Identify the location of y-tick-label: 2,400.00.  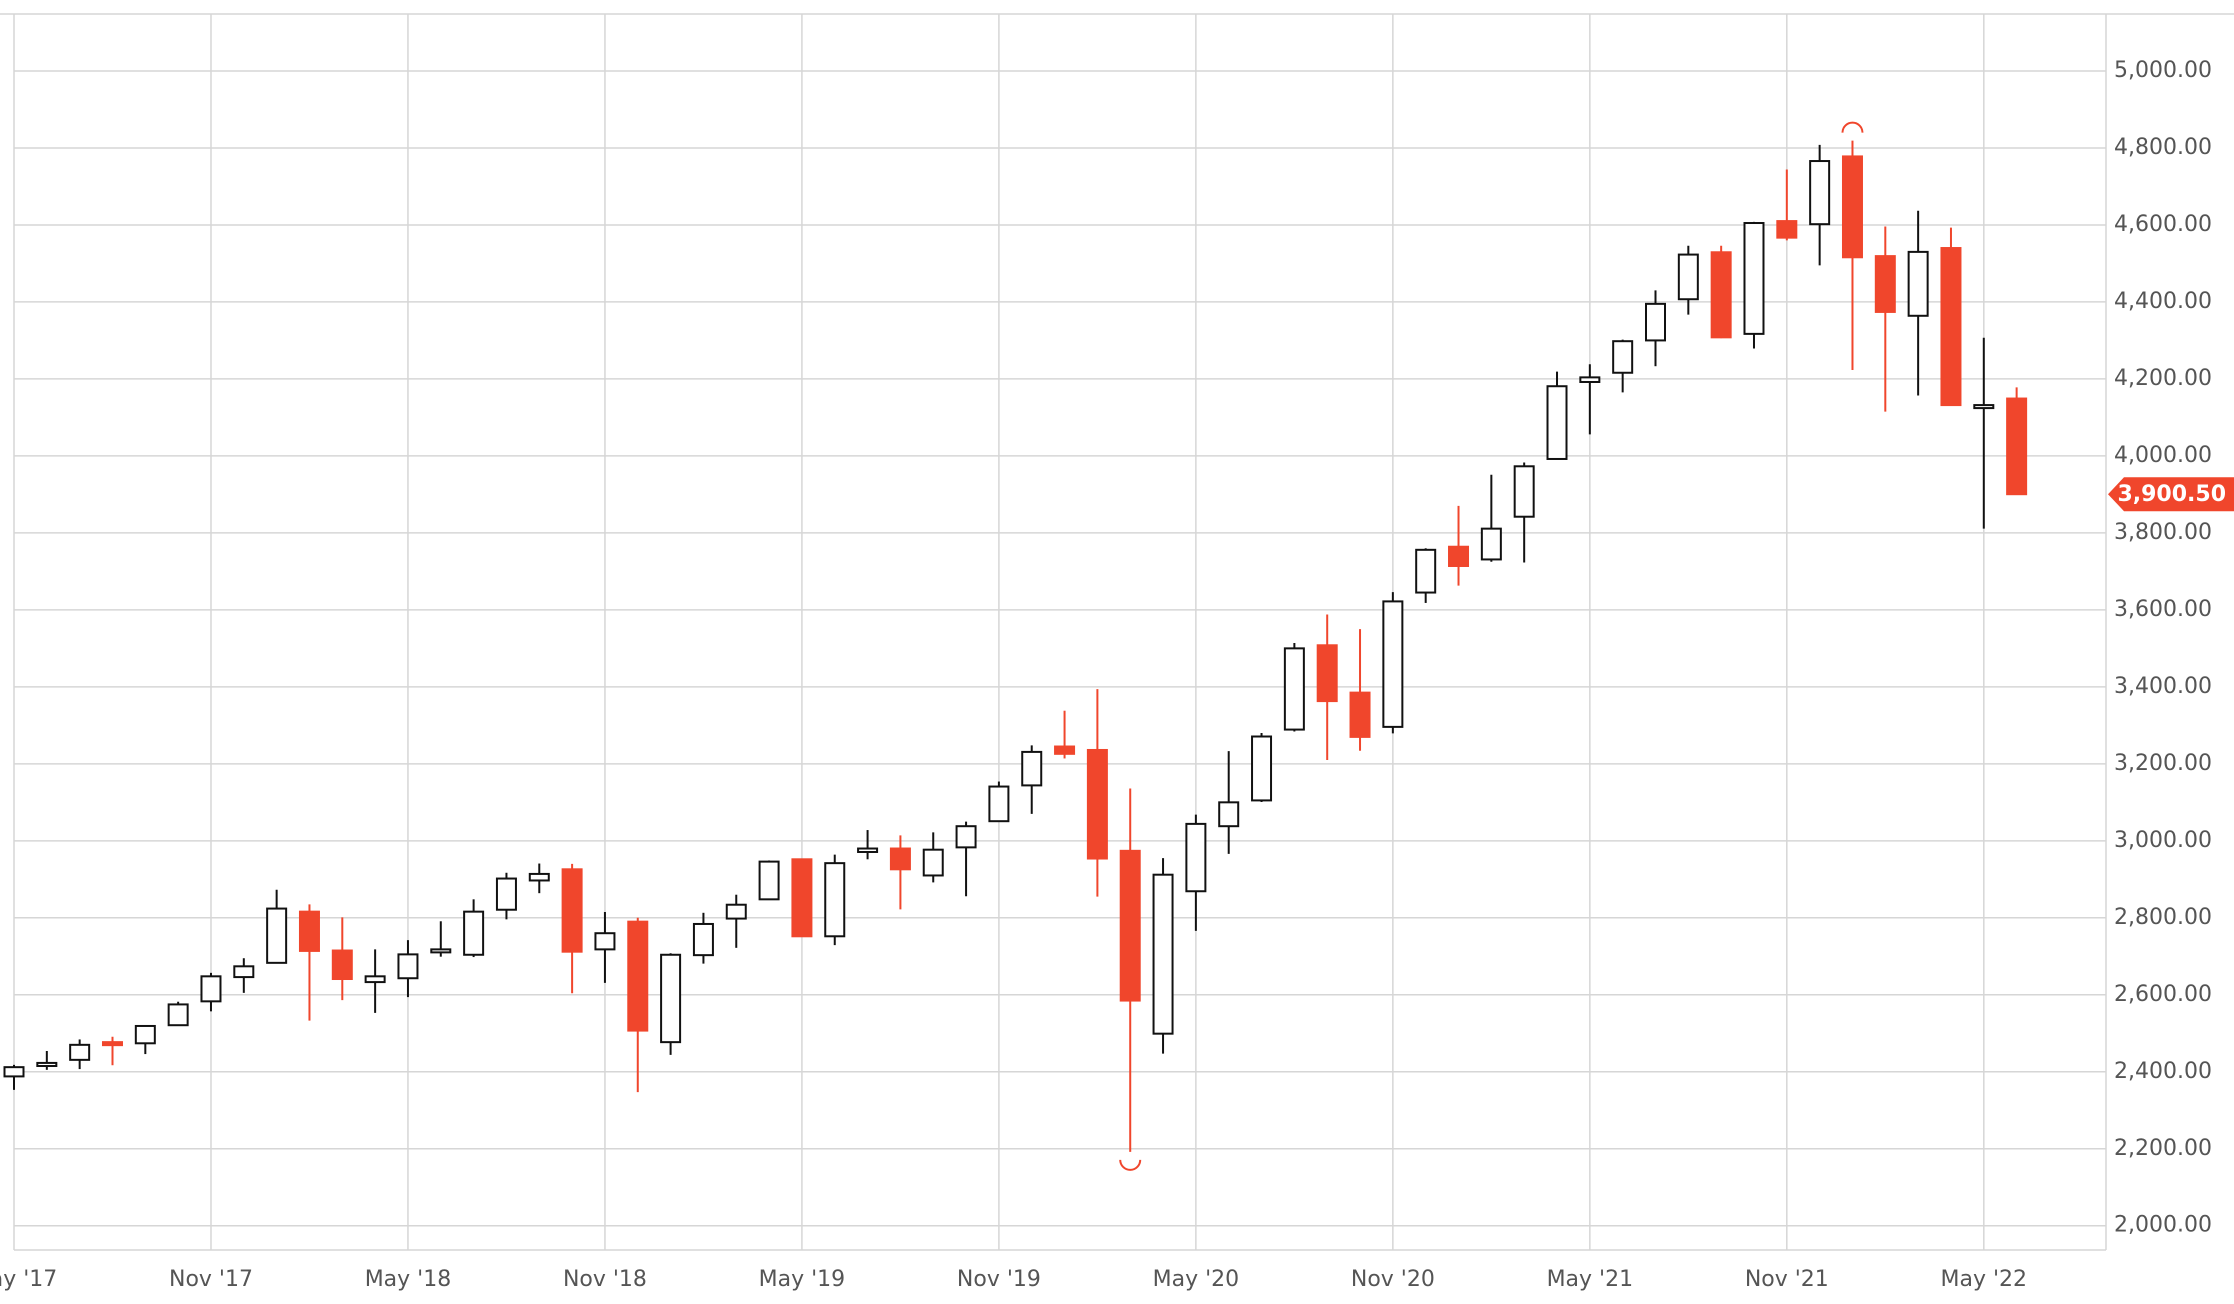
(2163, 1071).